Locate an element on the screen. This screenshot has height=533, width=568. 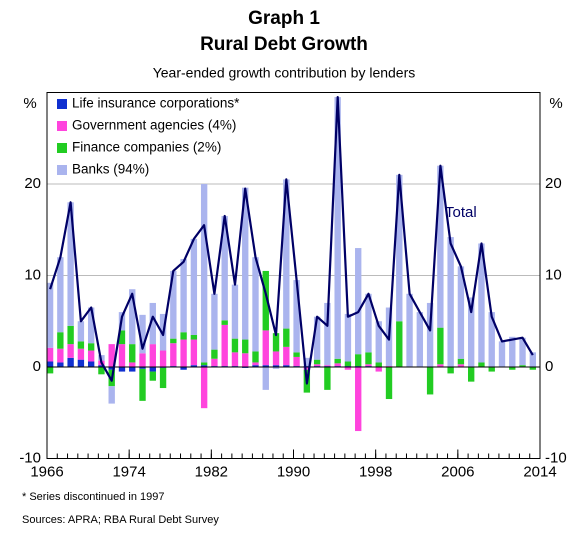
y2-tick-label: 0 is located at coordinates (549, 366).